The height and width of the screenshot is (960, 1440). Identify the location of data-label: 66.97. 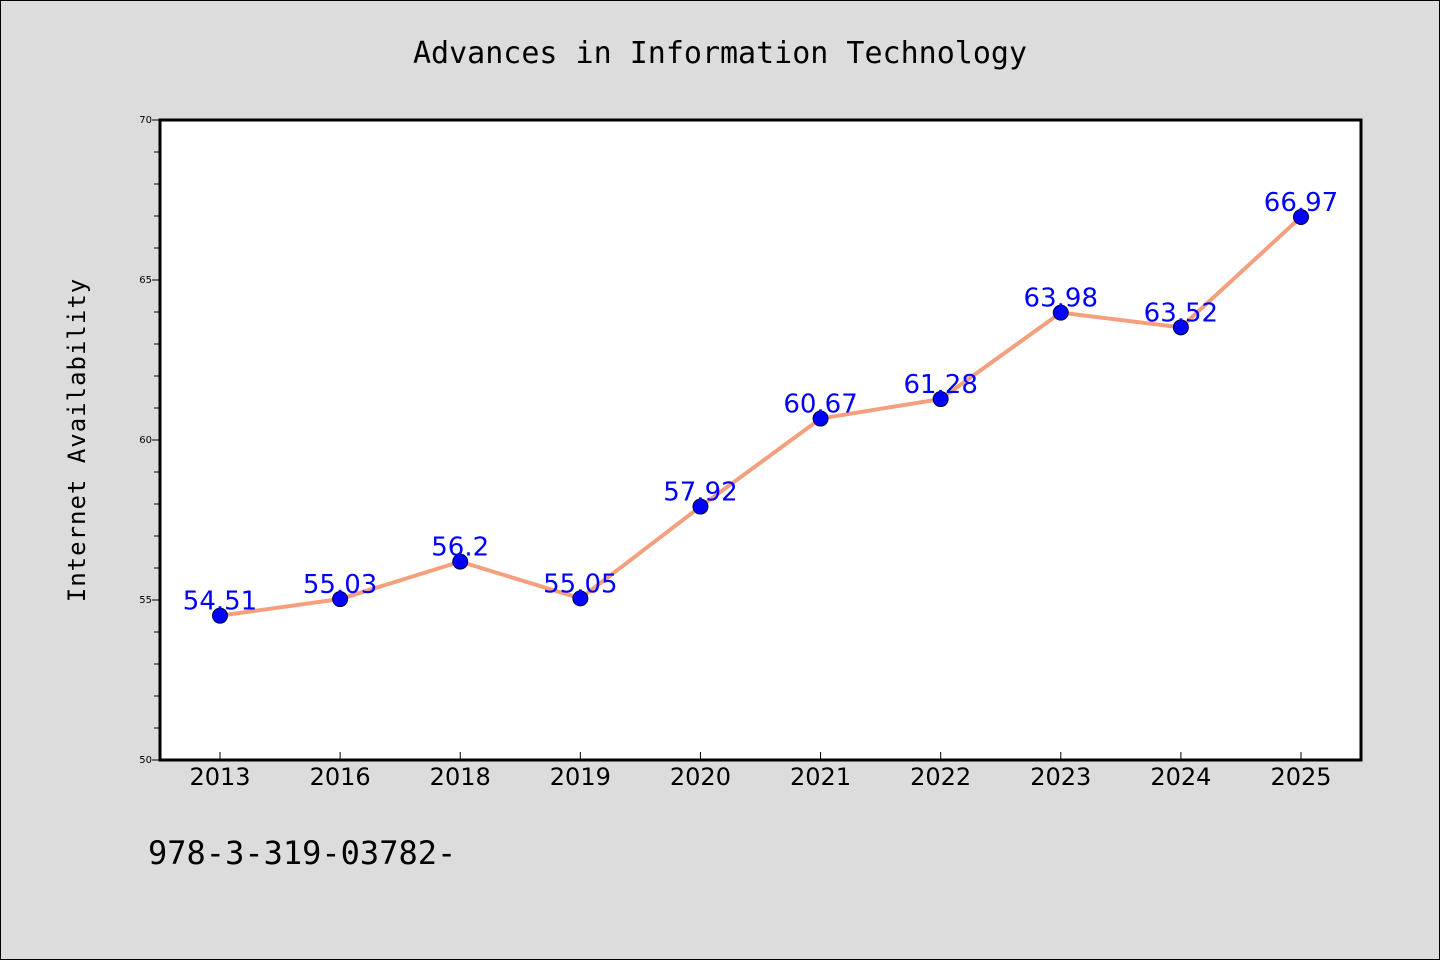
(1301, 203).